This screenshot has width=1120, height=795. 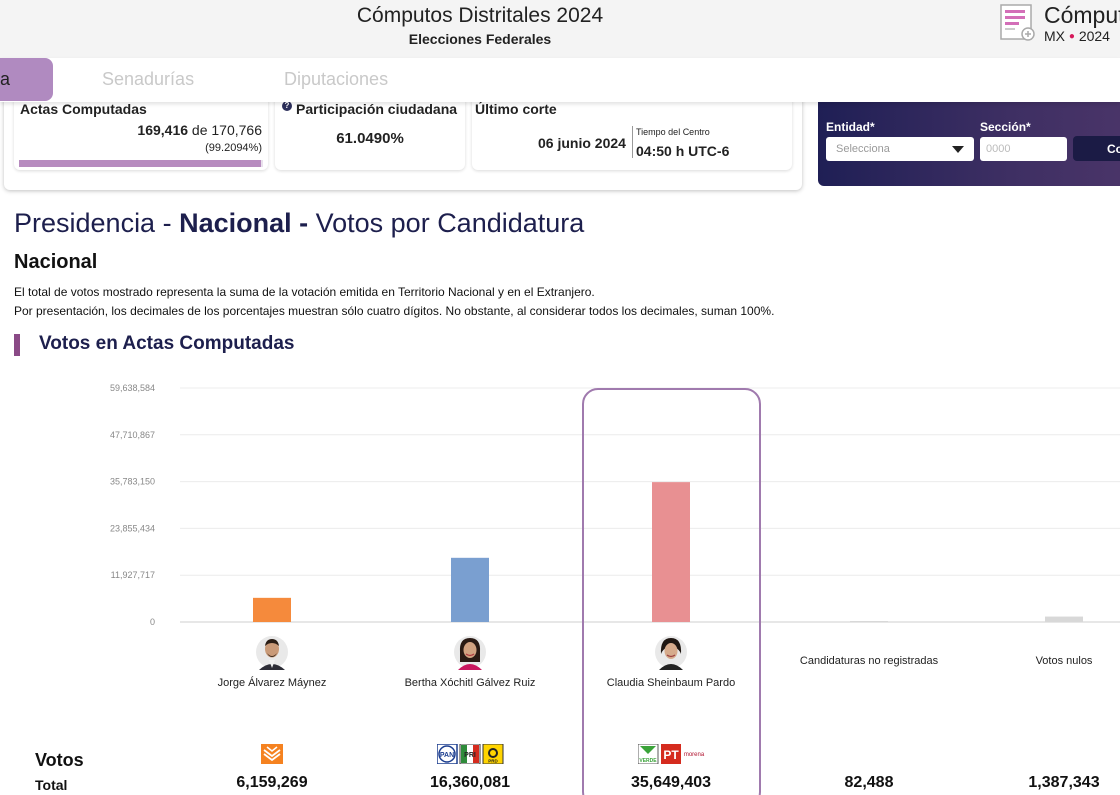 What do you see at coordinates (236, 130) in the screenshot?
I see `actas-total: 170,766` at bounding box center [236, 130].